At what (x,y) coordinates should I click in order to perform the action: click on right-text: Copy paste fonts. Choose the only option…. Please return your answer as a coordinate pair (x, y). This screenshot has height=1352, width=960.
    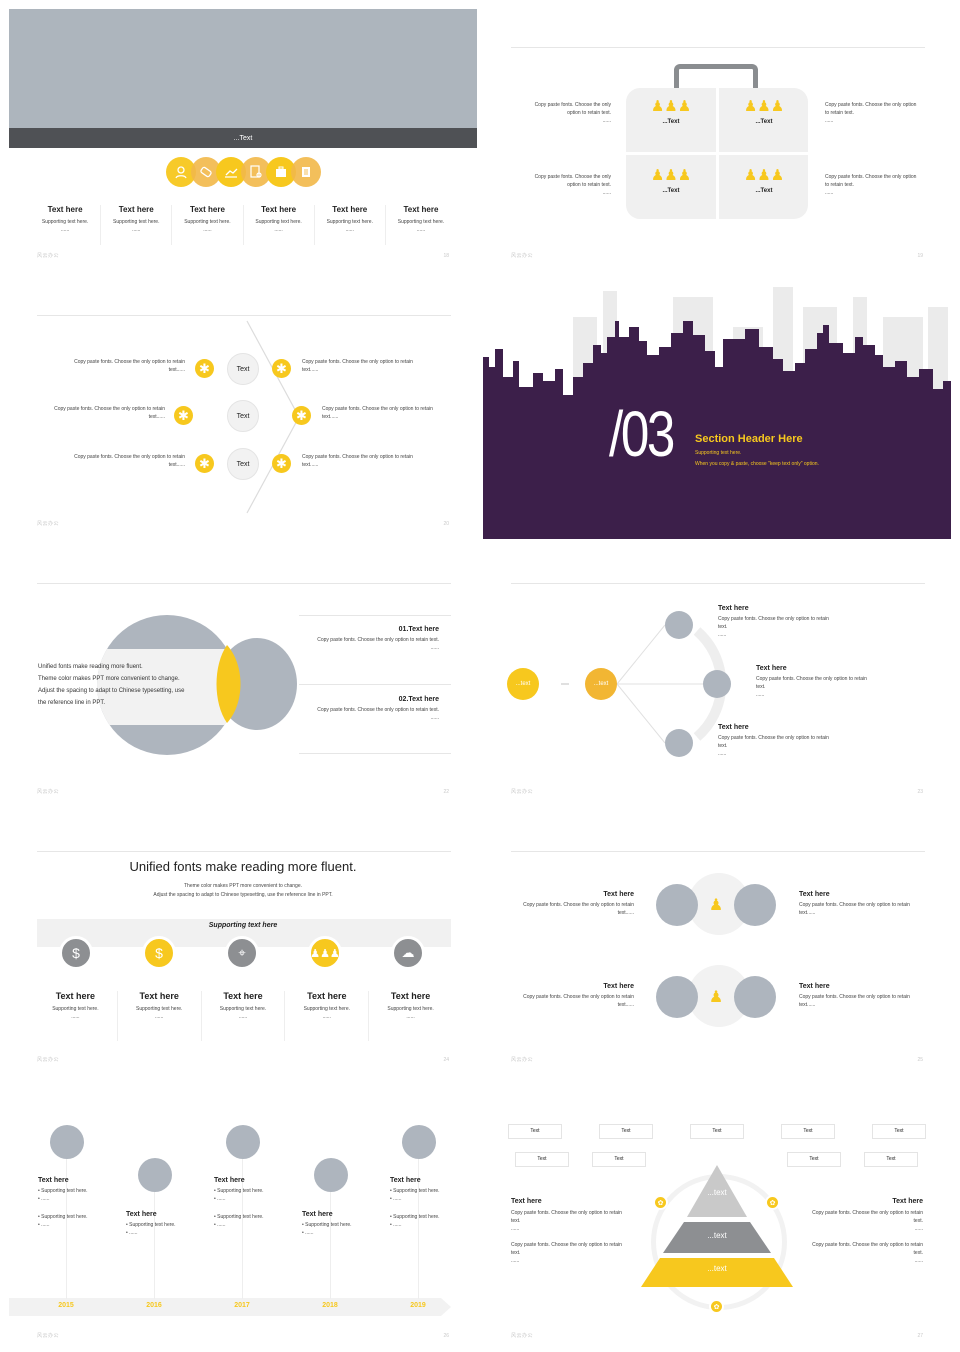
    Looking at the image, I should click on (357, 366).